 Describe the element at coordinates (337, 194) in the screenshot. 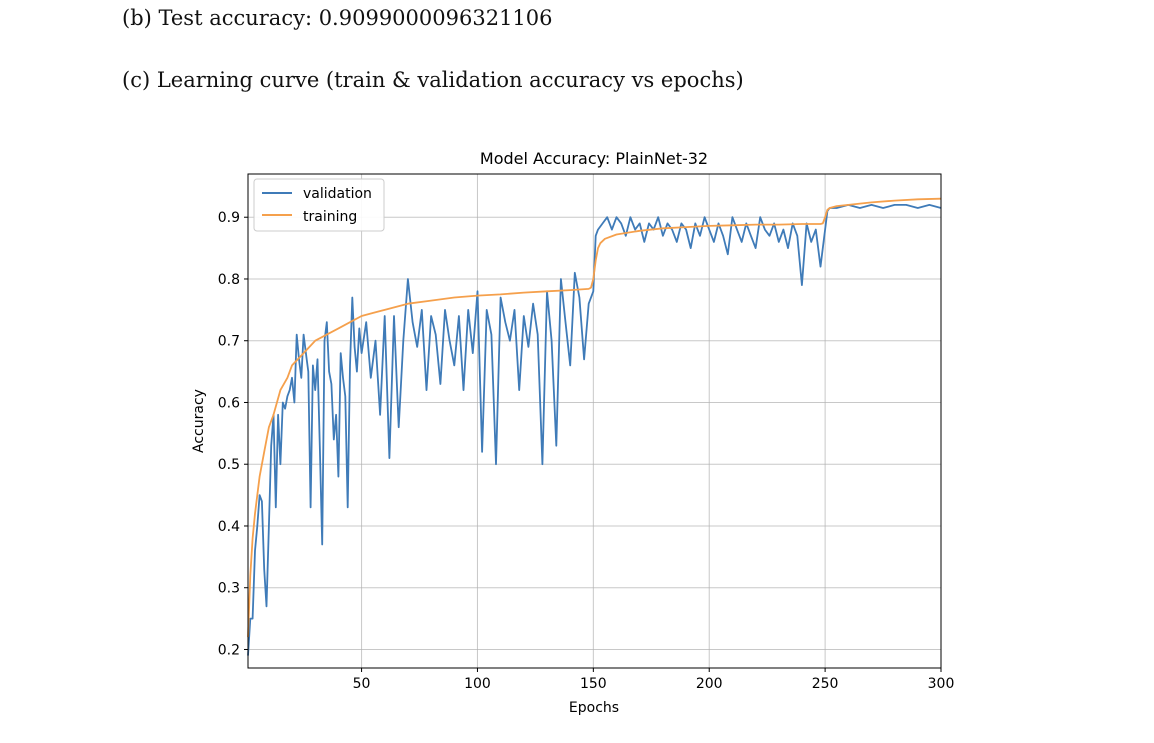

I see `legend-label-validation: validation` at that location.